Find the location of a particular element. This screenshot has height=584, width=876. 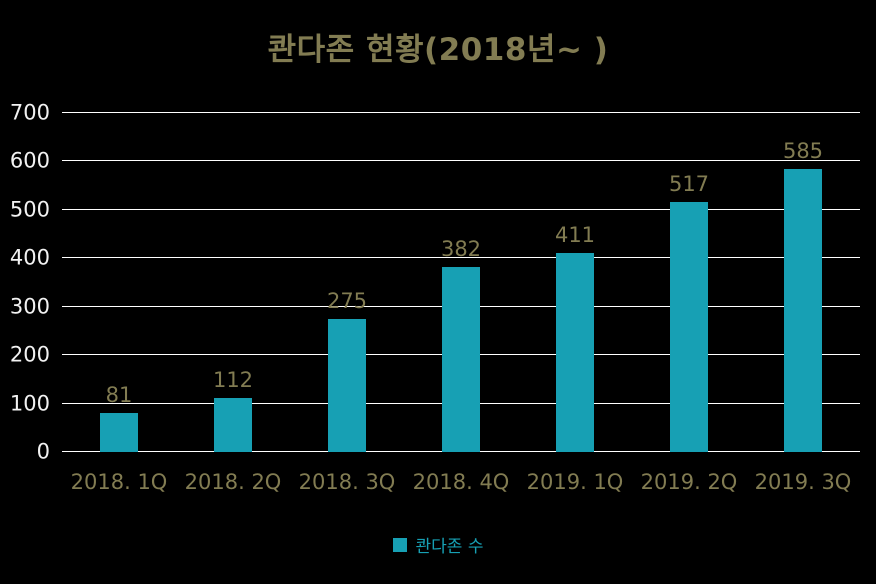

bar-column: 411 is located at coordinates (575, 282).